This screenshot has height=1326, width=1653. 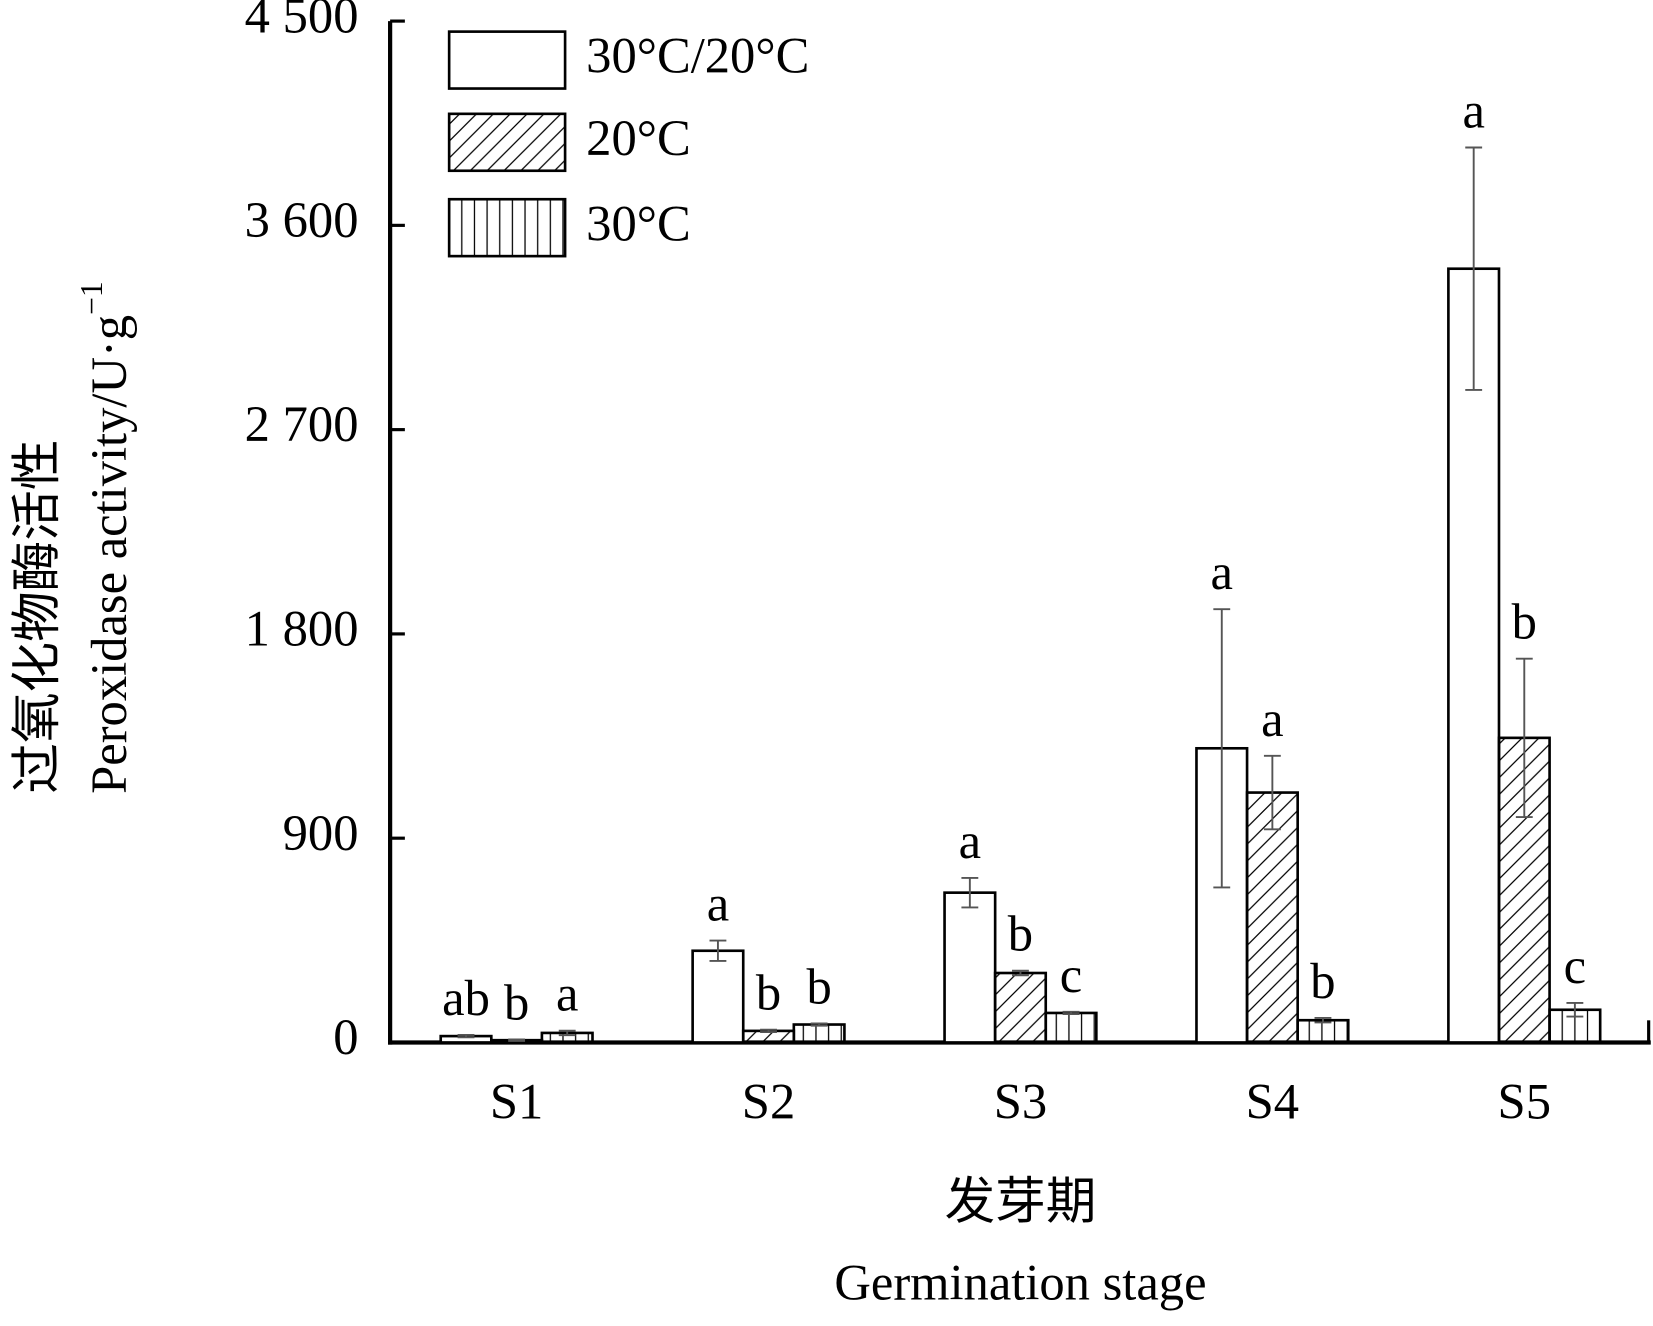 What do you see at coordinates (302, 220) in the screenshot?
I see `y-tick-label: 3 600` at bounding box center [302, 220].